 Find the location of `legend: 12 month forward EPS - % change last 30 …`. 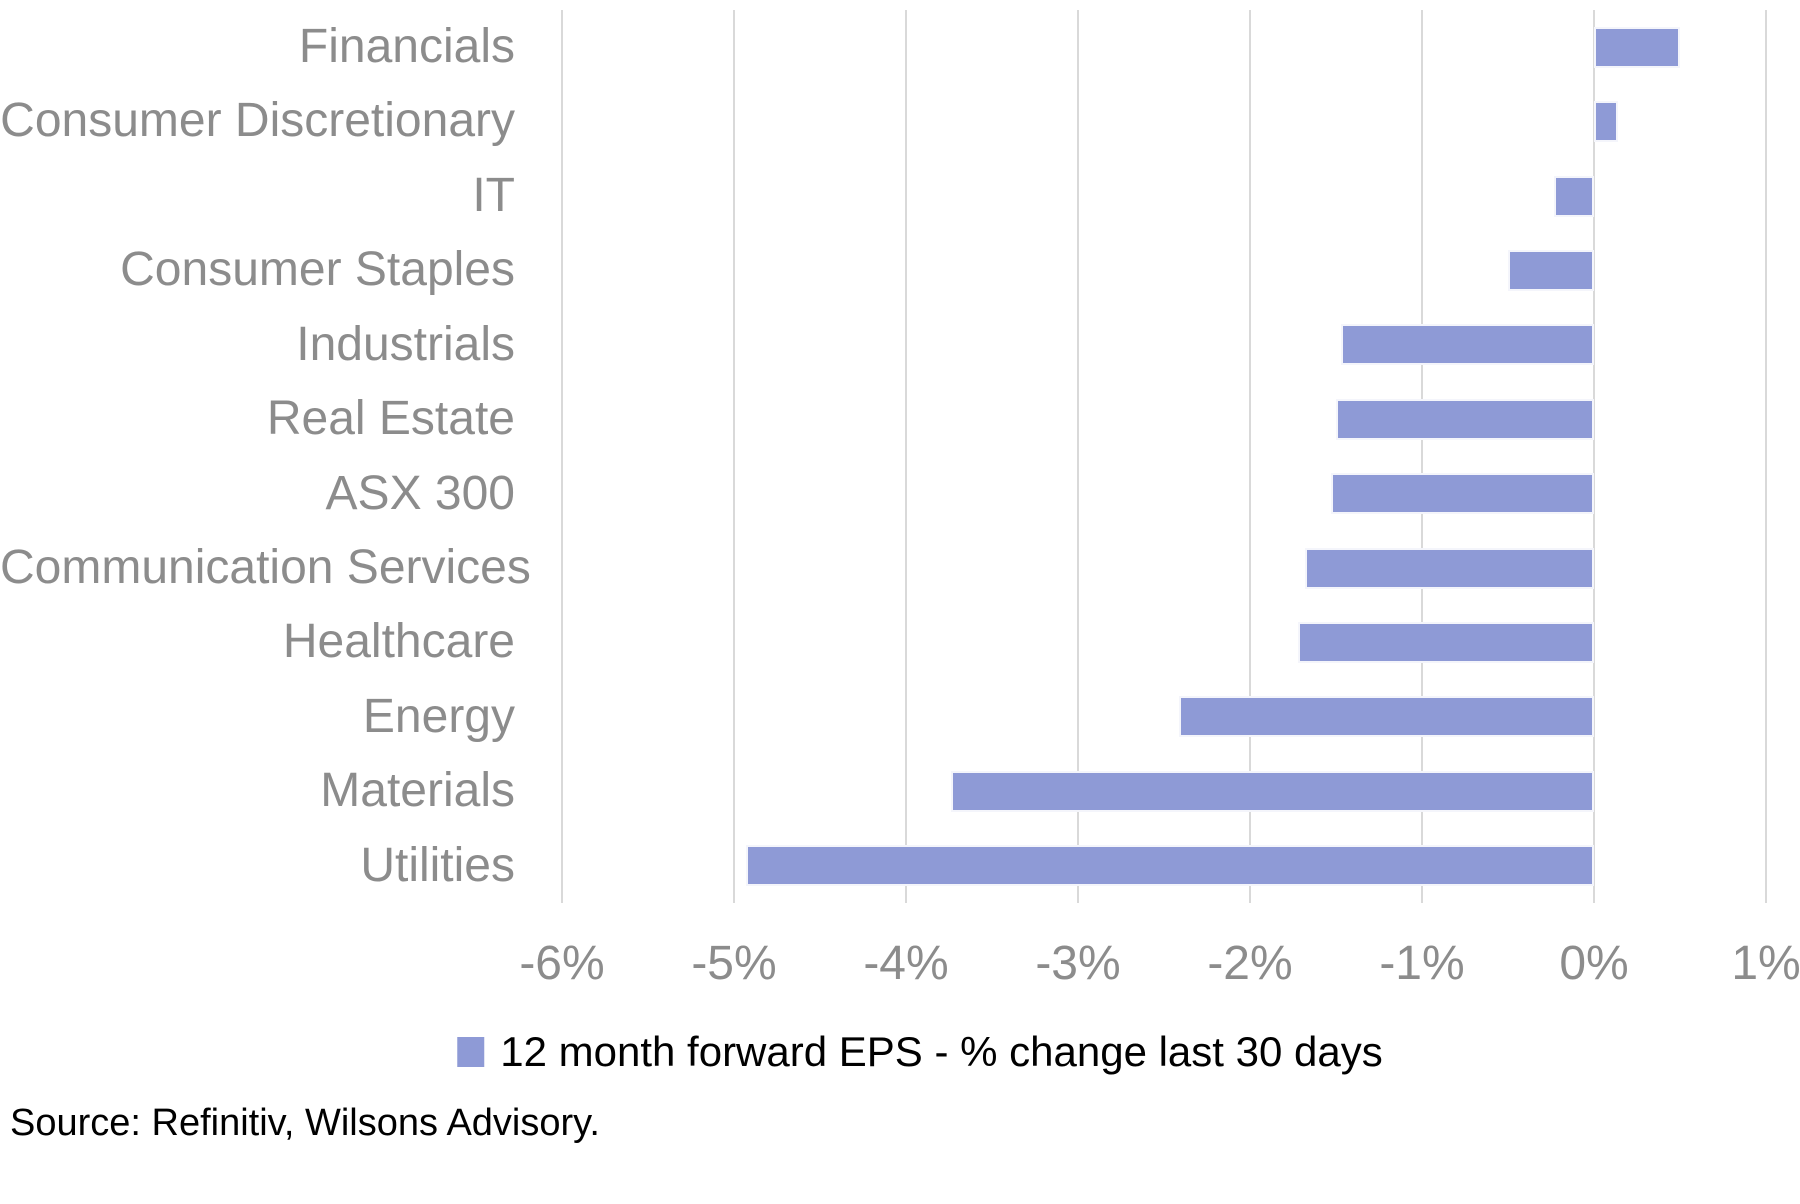

legend: 12 month forward EPS - % change last 30 … is located at coordinates (920, 1052).